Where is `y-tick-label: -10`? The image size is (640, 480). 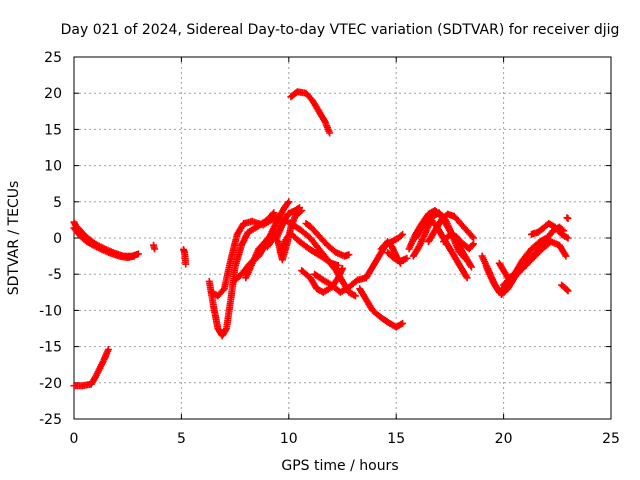
y-tick-label: -10 is located at coordinates (50, 311).